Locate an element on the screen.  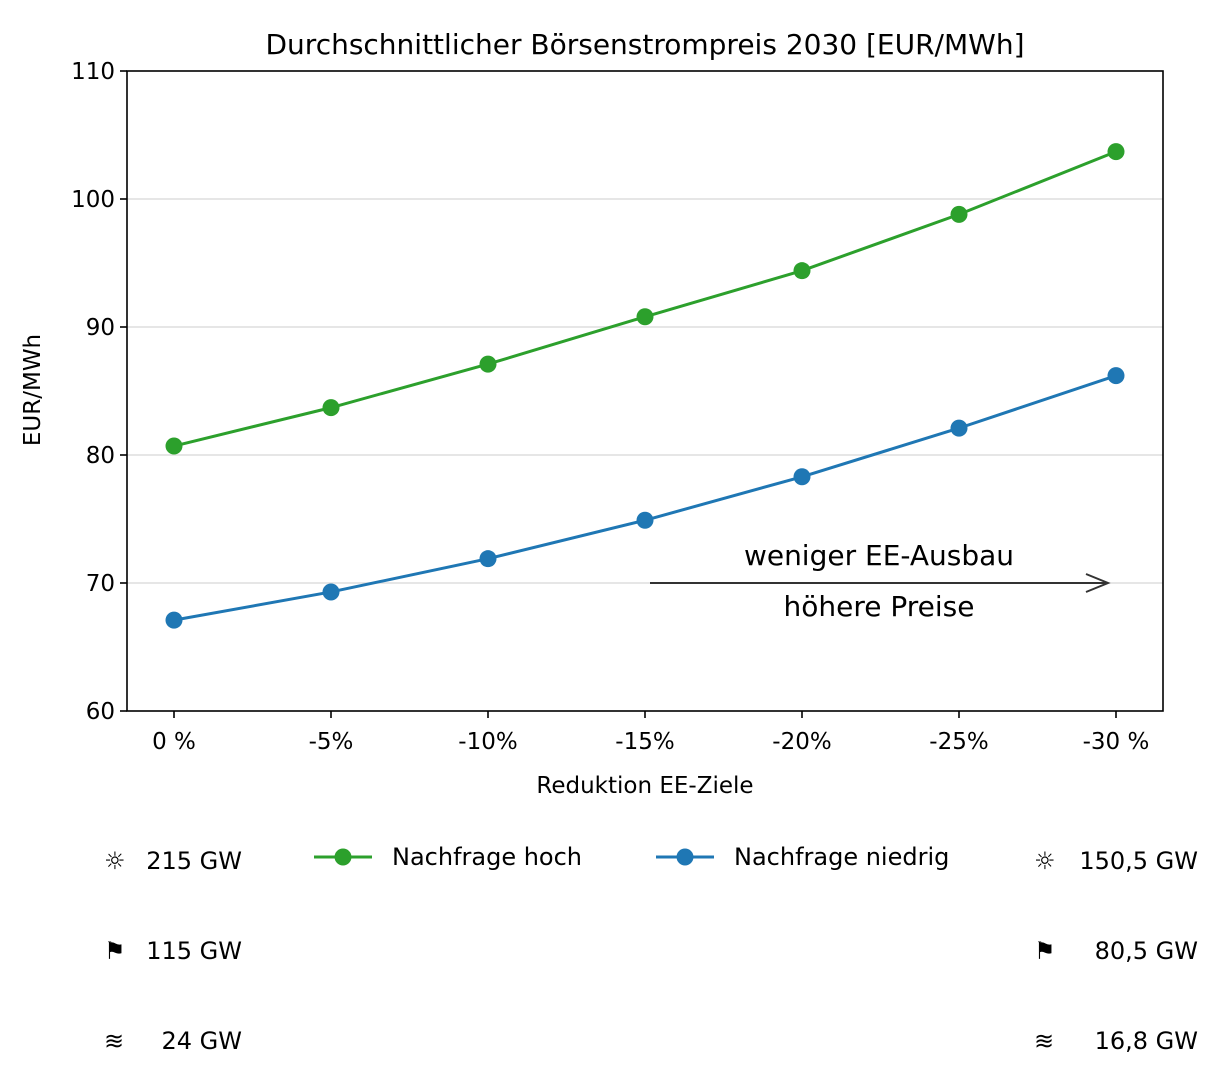
right-info-value: 150,5 GW is located at coordinates (1138, 861).